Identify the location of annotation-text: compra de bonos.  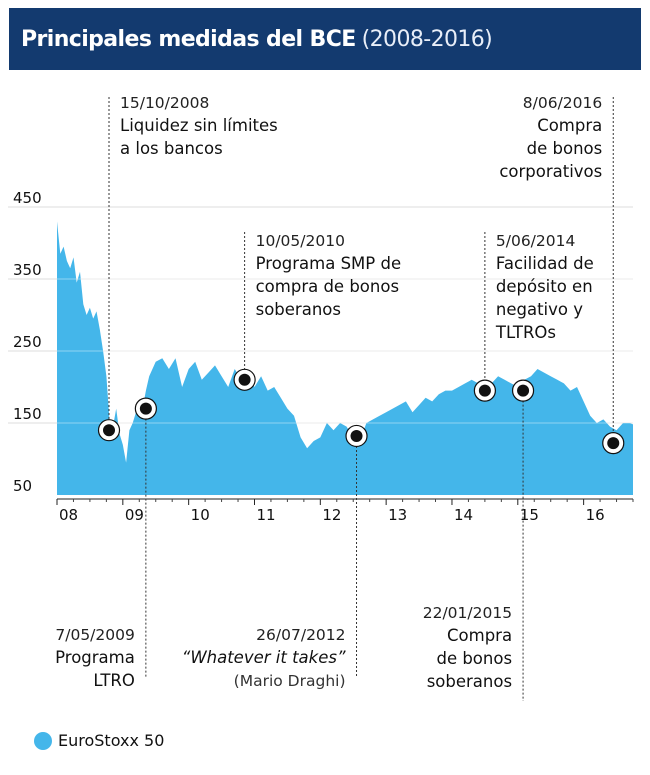
(327, 286).